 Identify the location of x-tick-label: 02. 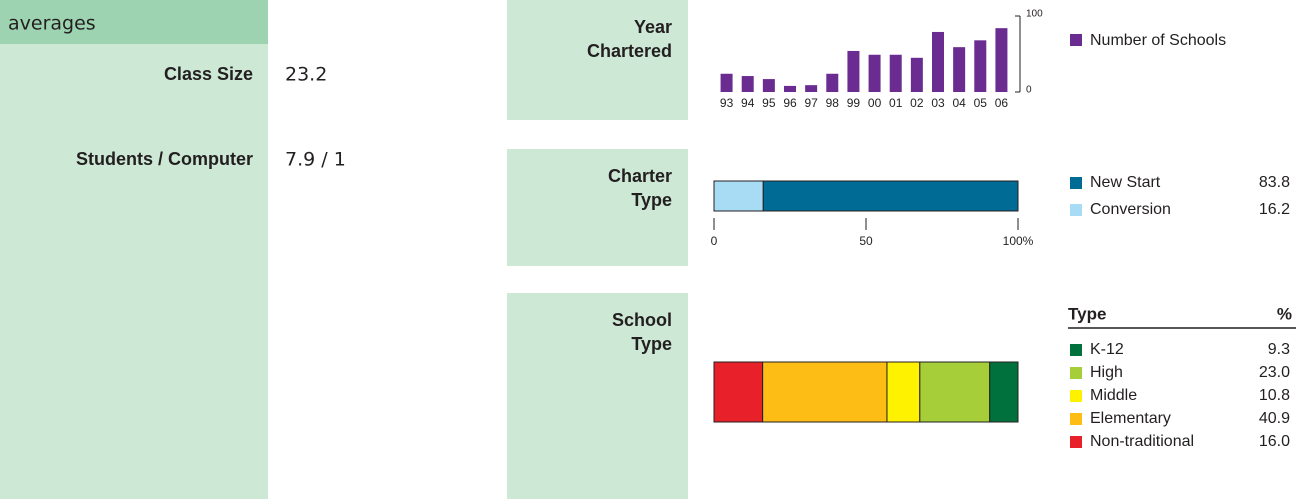
(917, 103).